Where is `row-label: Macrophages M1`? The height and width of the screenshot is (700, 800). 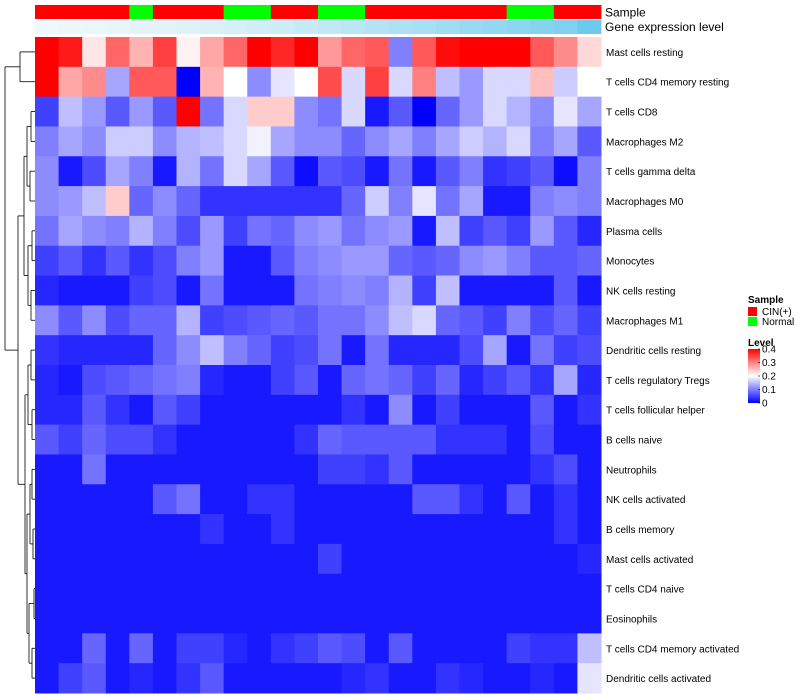
row-label: Macrophages M1 is located at coordinates (645, 321).